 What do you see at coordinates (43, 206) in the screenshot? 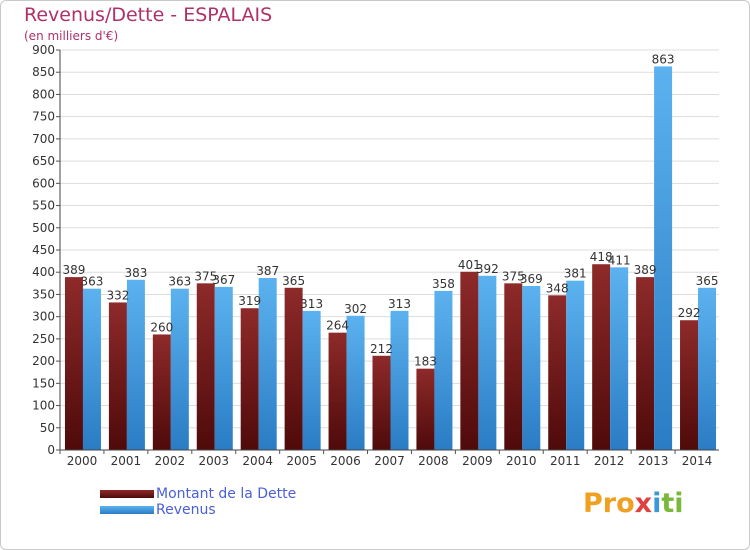
I see `y-tick-label: 550` at bounding box center [43, 206].